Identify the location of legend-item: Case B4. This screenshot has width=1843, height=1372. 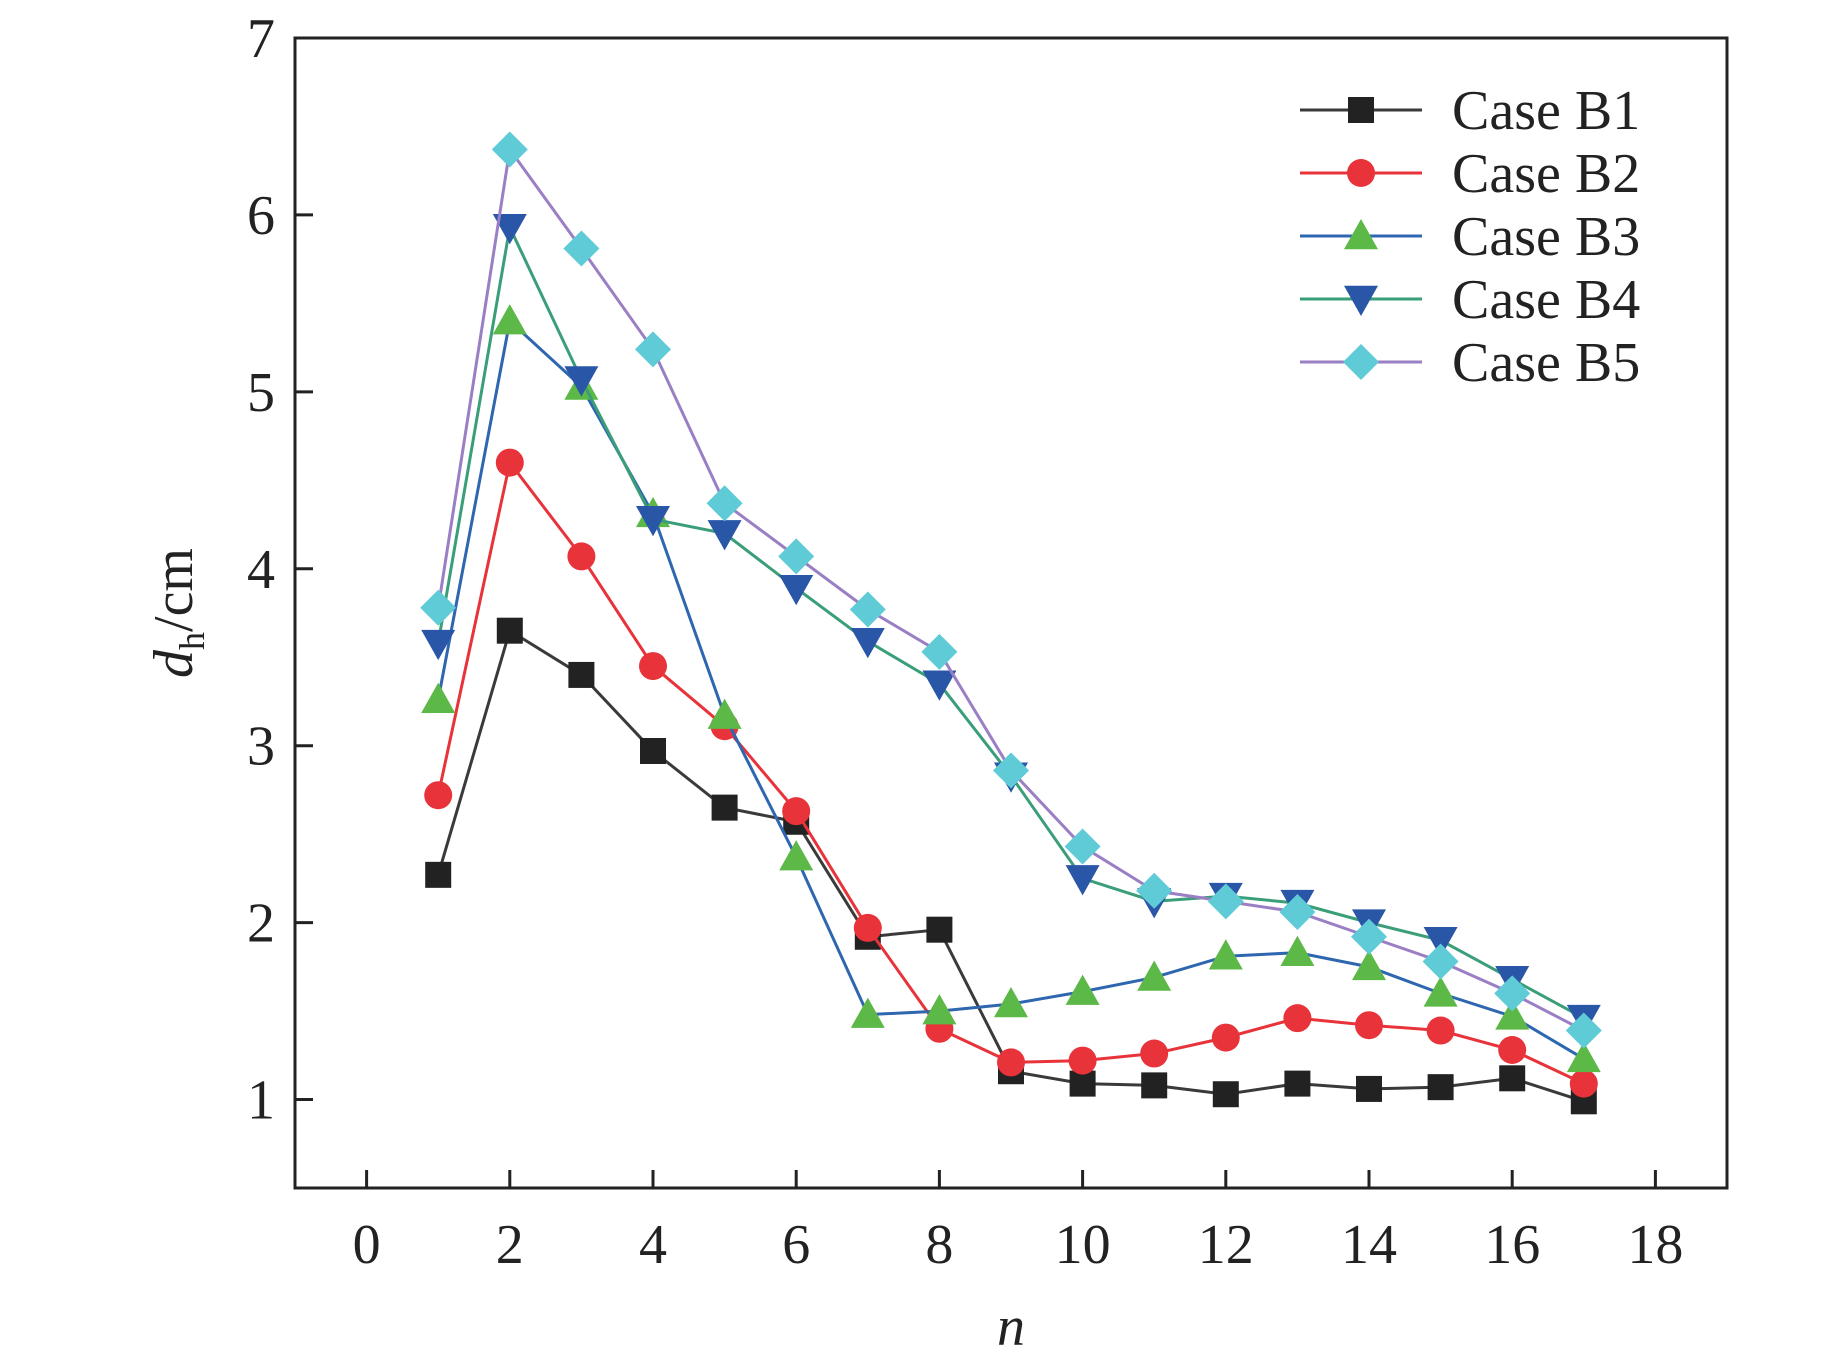
(1470, 300).